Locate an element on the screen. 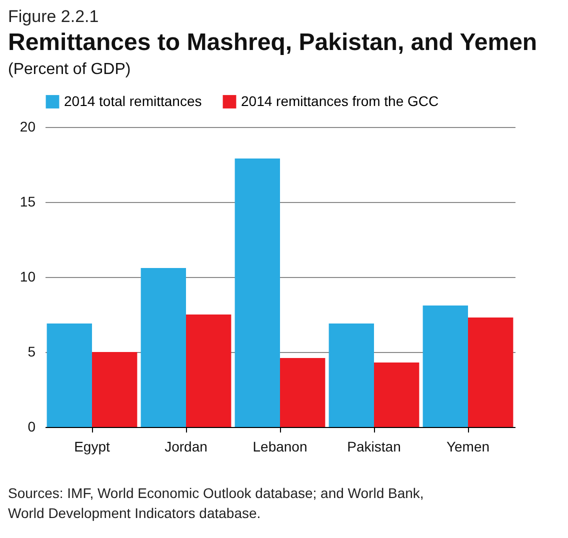 The width and height of the screenshot is (568, 538). x-tick-label: Lebanon is located at coordinates (280, 446).